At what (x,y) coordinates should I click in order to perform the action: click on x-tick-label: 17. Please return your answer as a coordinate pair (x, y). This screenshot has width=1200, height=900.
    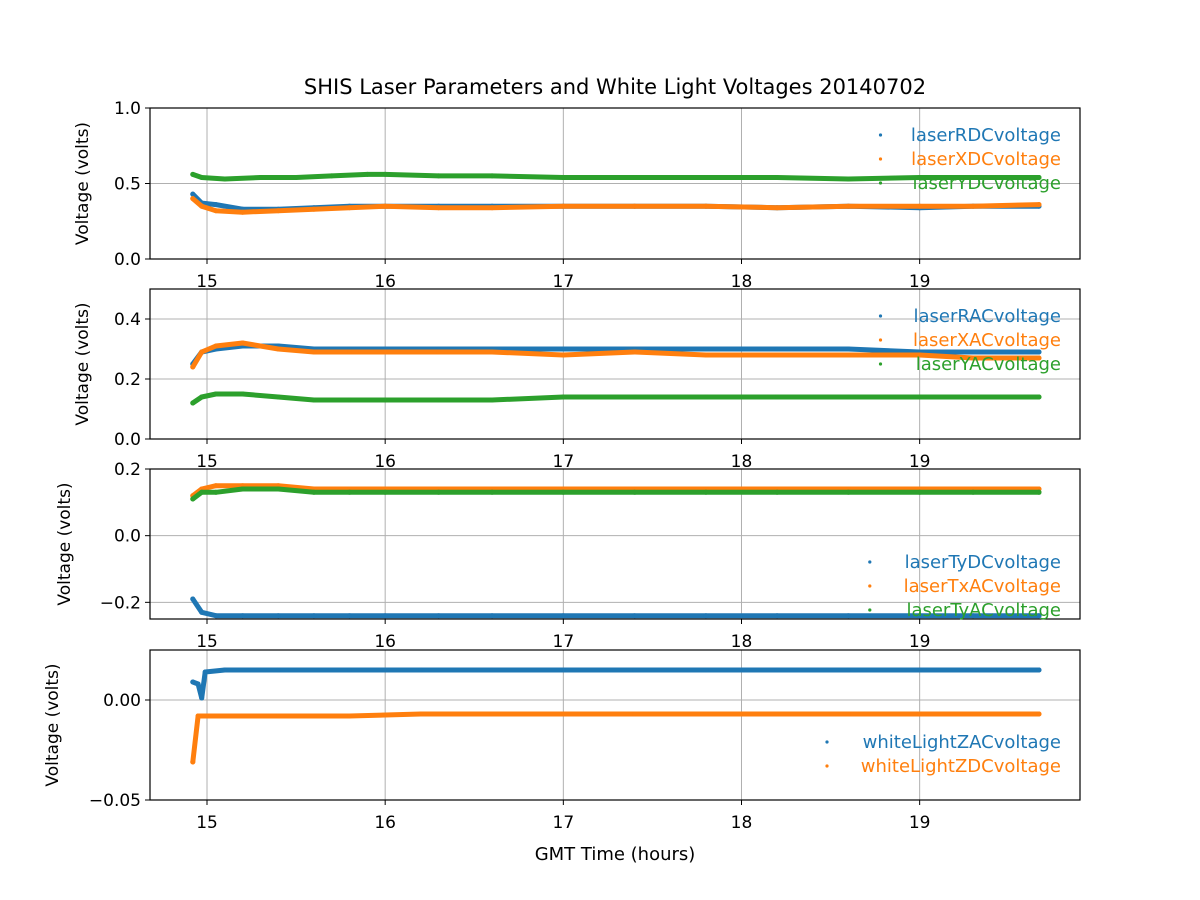
    Looking at the image, I should click on (564, 282).